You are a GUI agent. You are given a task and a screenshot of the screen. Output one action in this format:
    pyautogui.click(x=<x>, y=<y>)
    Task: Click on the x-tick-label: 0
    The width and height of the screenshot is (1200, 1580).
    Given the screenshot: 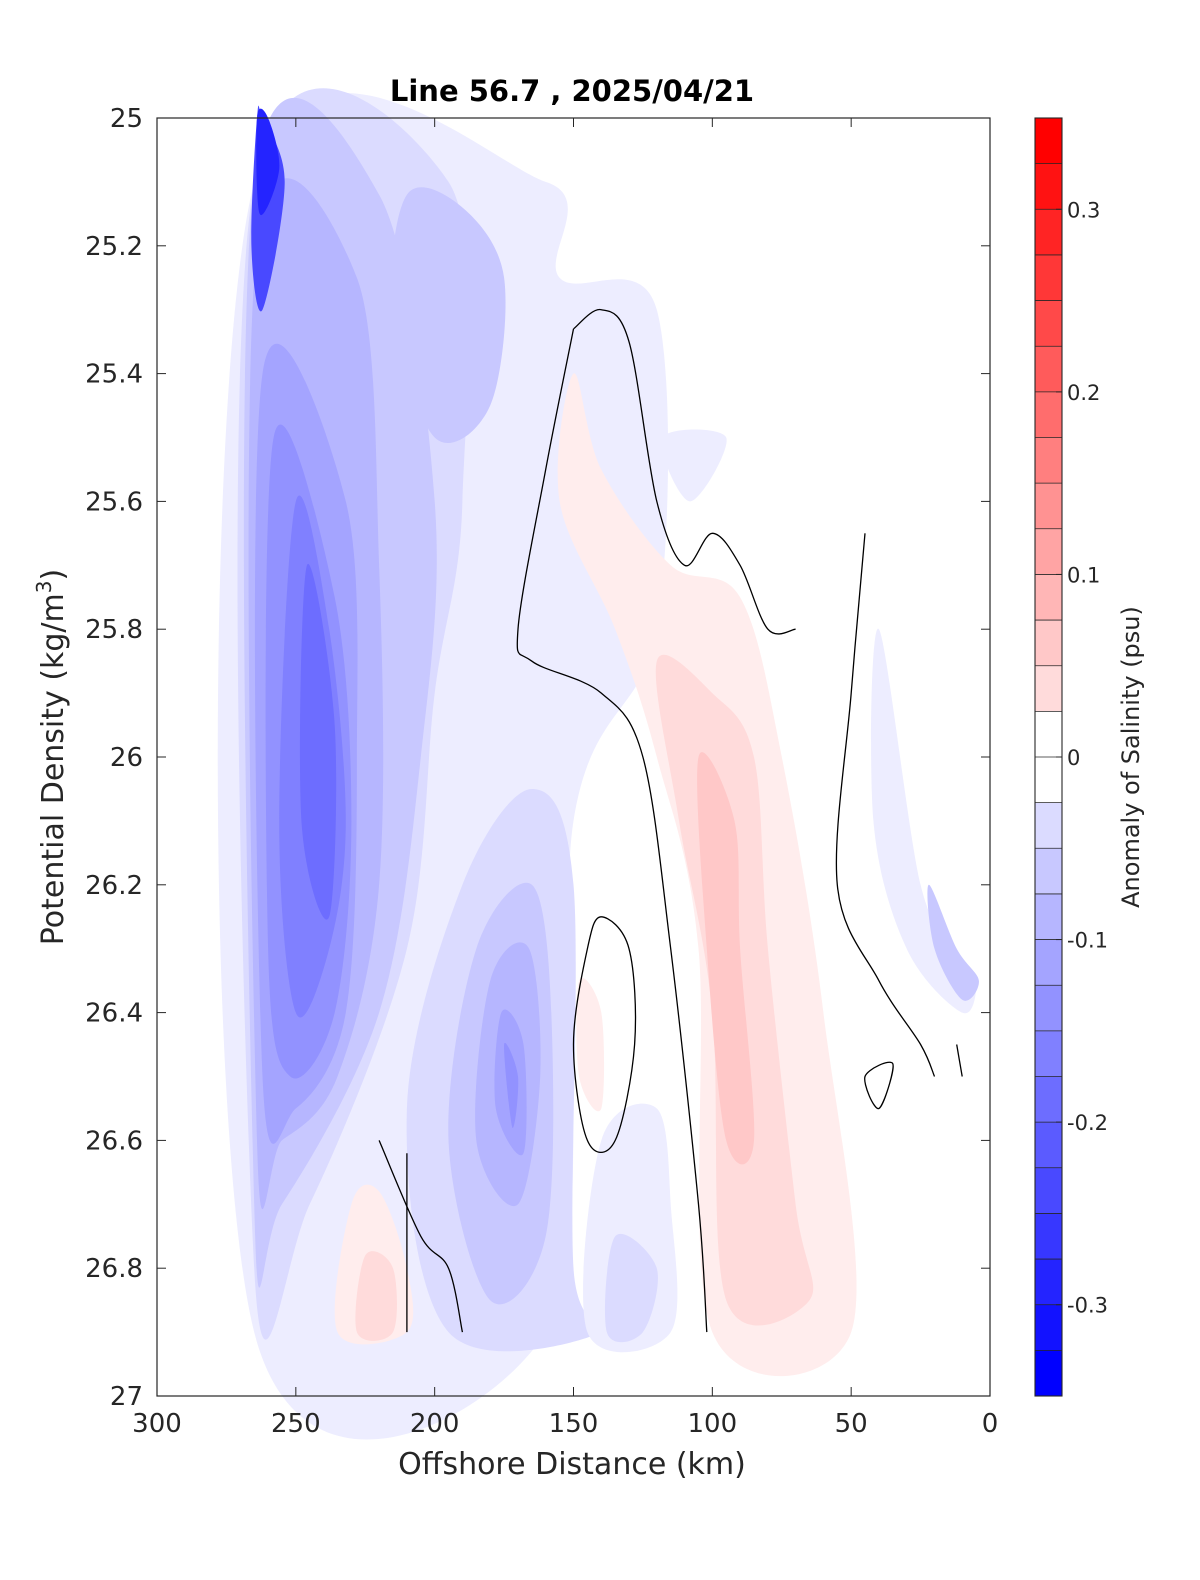 What is the action you would take?
    pyautogui.click(x=990, y=1424)
    